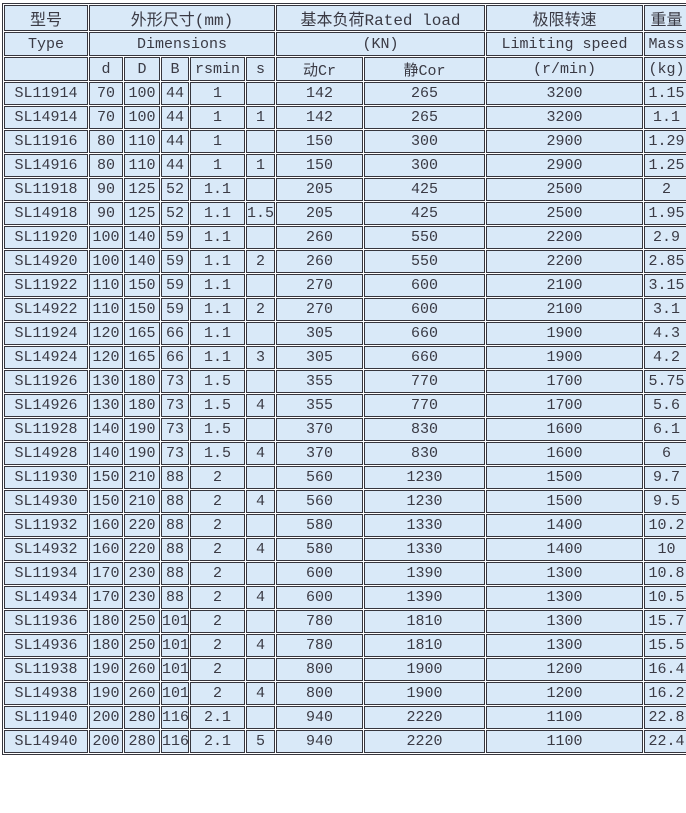 The height and width of the screenshot is (813, 686). What do you see at coordinates (46, 741) in the screenshot?
I see `cell-model: SL14940` at bounding box center [46, 741].